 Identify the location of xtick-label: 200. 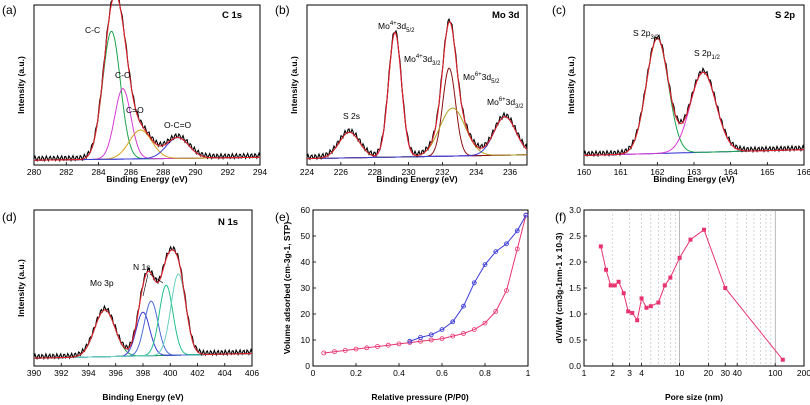
(803, 373).